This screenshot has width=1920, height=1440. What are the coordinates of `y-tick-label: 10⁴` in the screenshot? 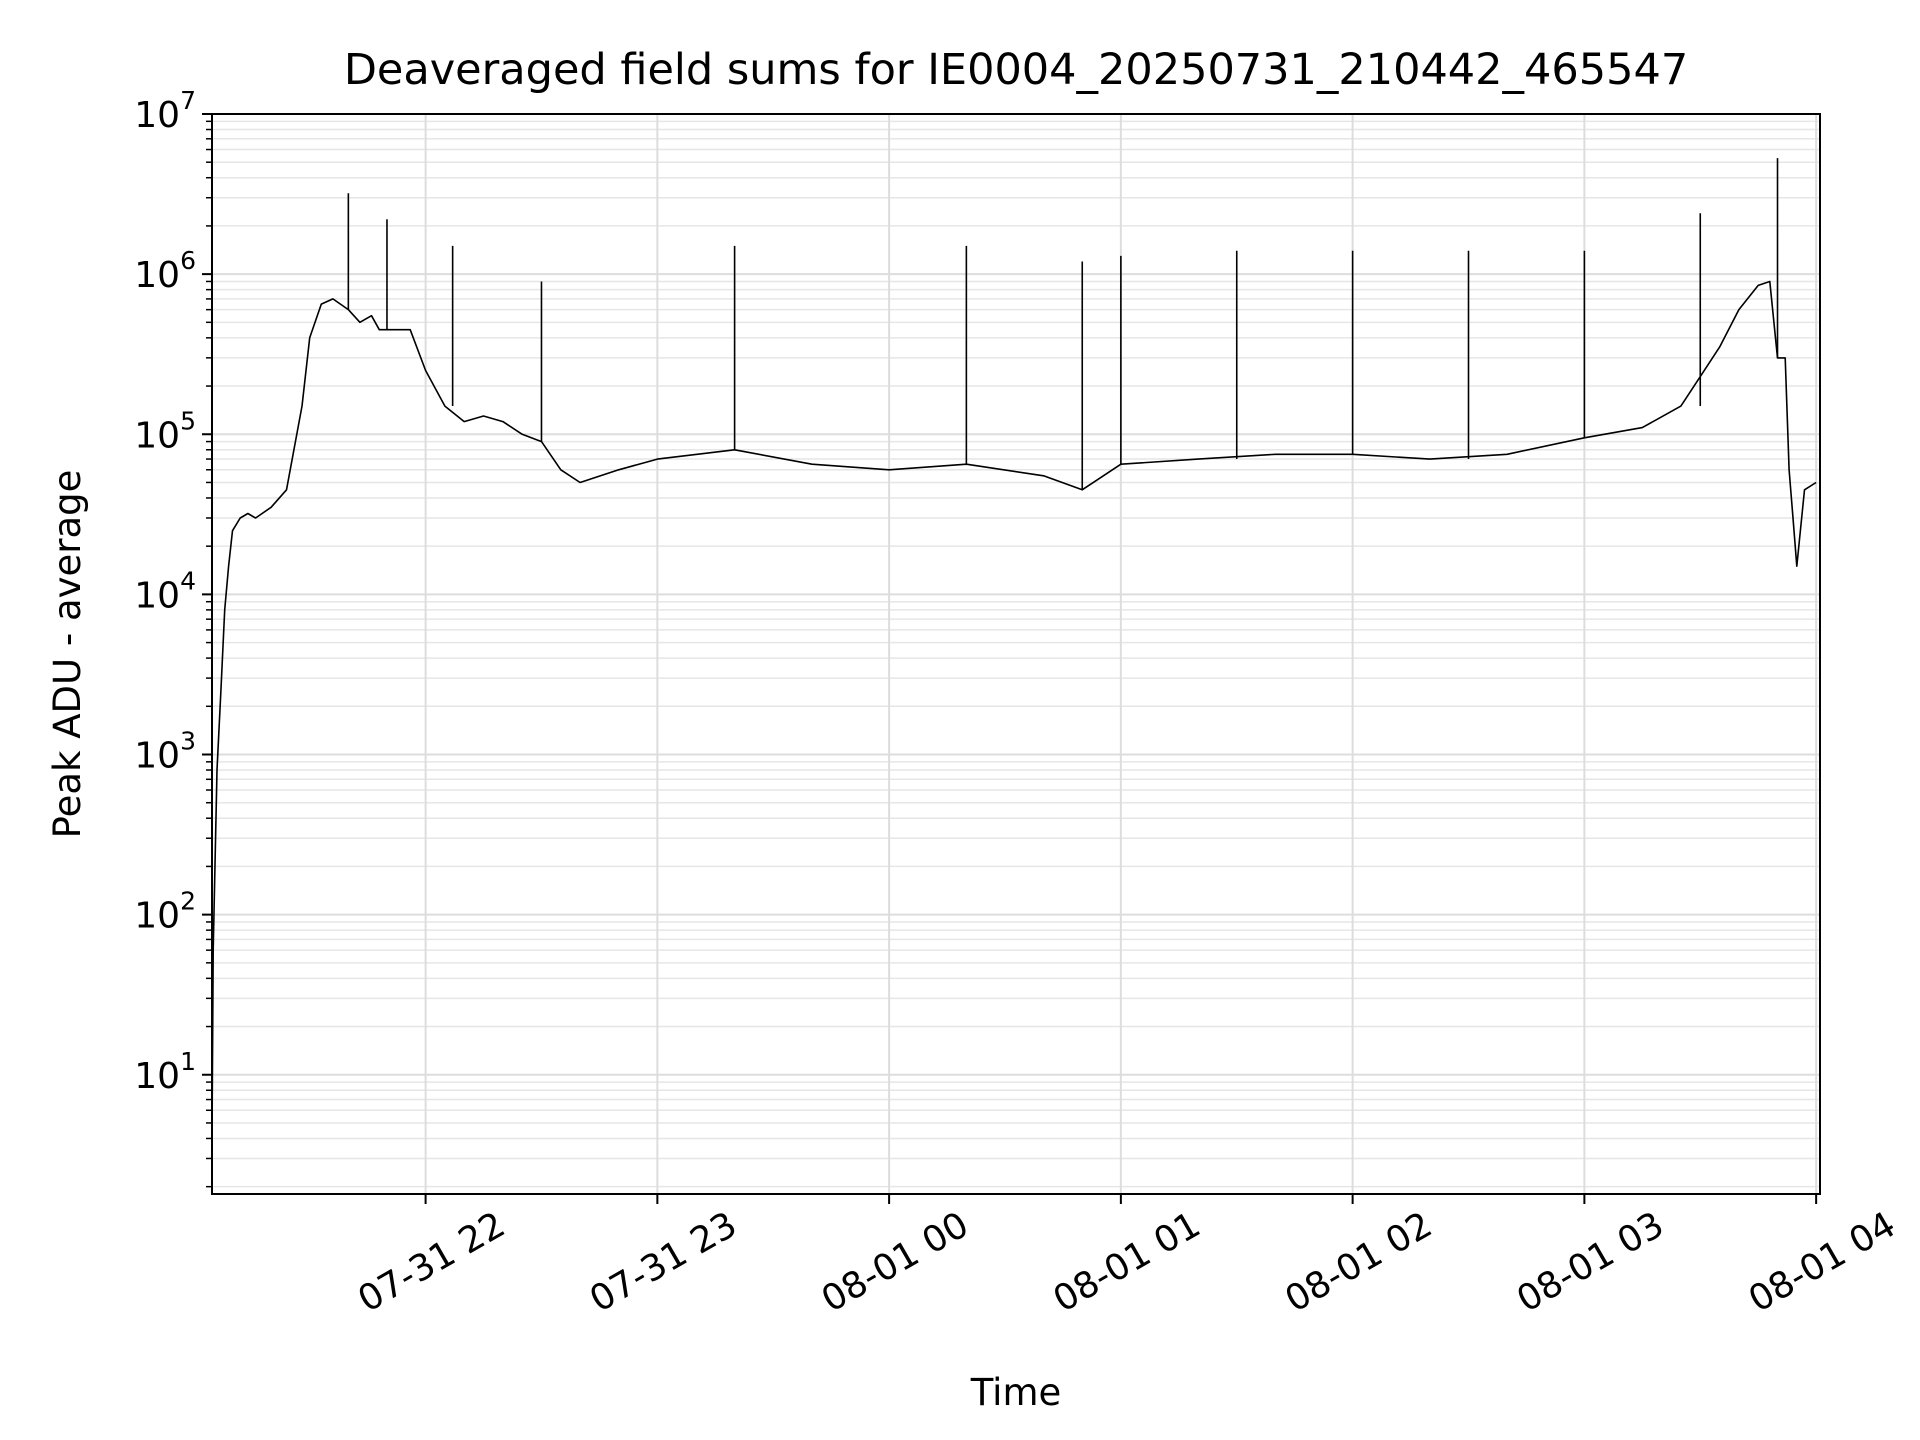 It's located at (165, 591).